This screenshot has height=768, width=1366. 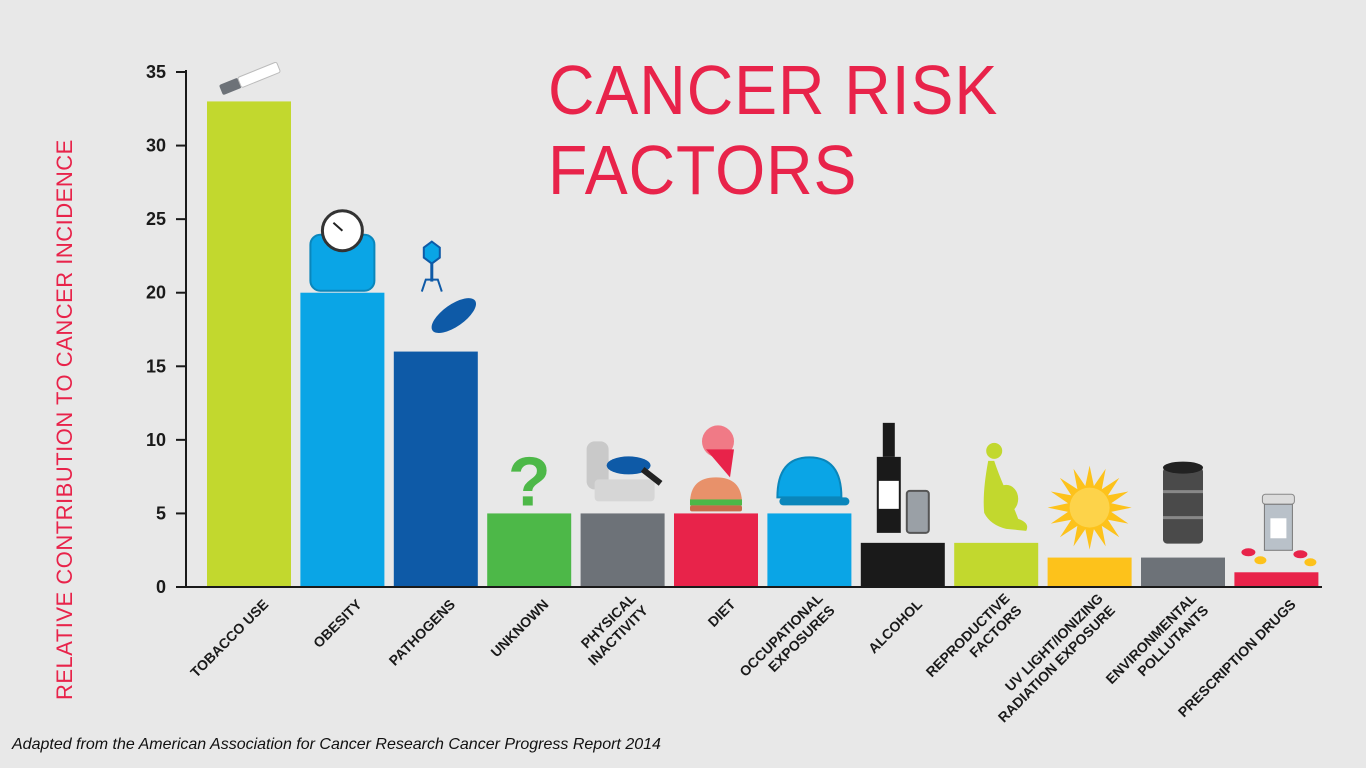 I want to click on x-tick-label: OBESITY, so click(x=337, y=623).